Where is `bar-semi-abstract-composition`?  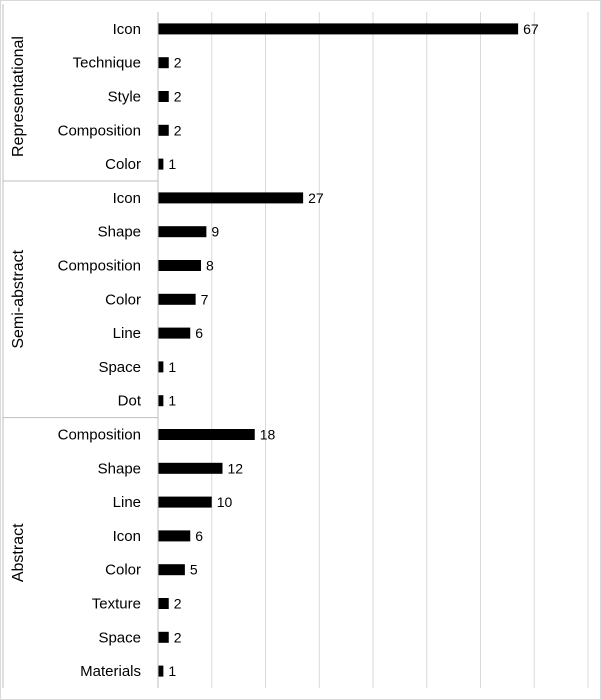
bar-semi-abstract-composition is located at coordinates (179, 265).